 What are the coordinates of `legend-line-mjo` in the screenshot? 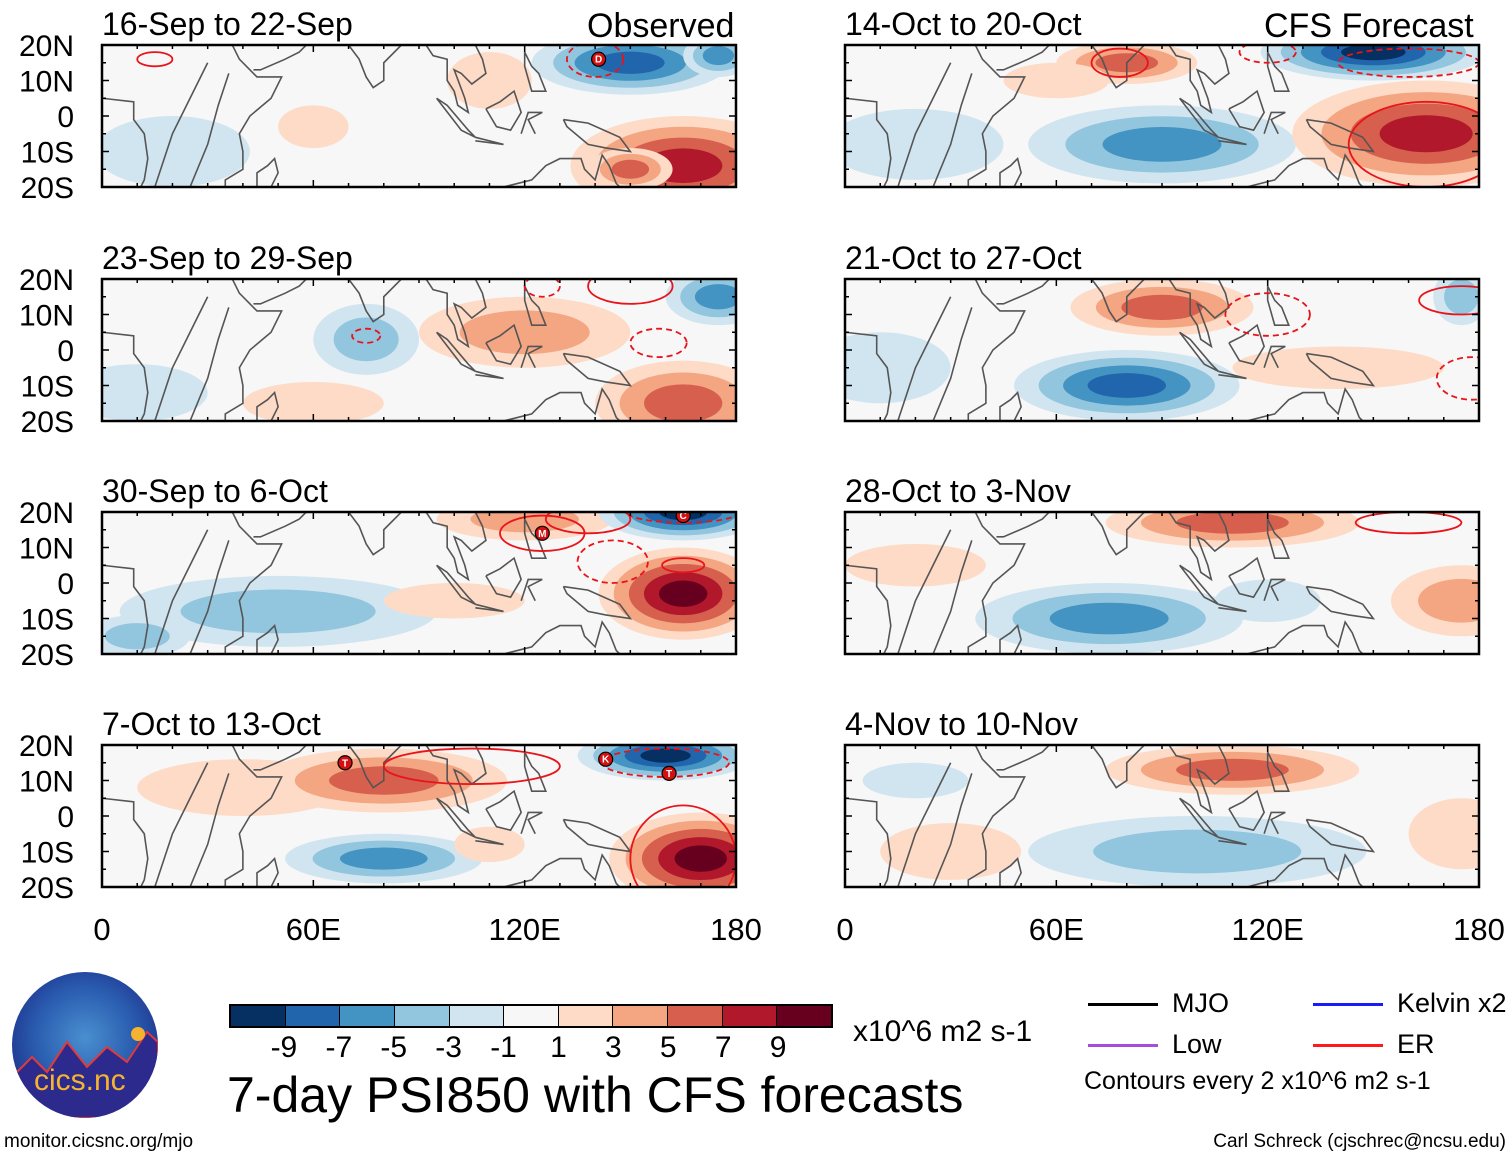 It's located at (1123, 1004).